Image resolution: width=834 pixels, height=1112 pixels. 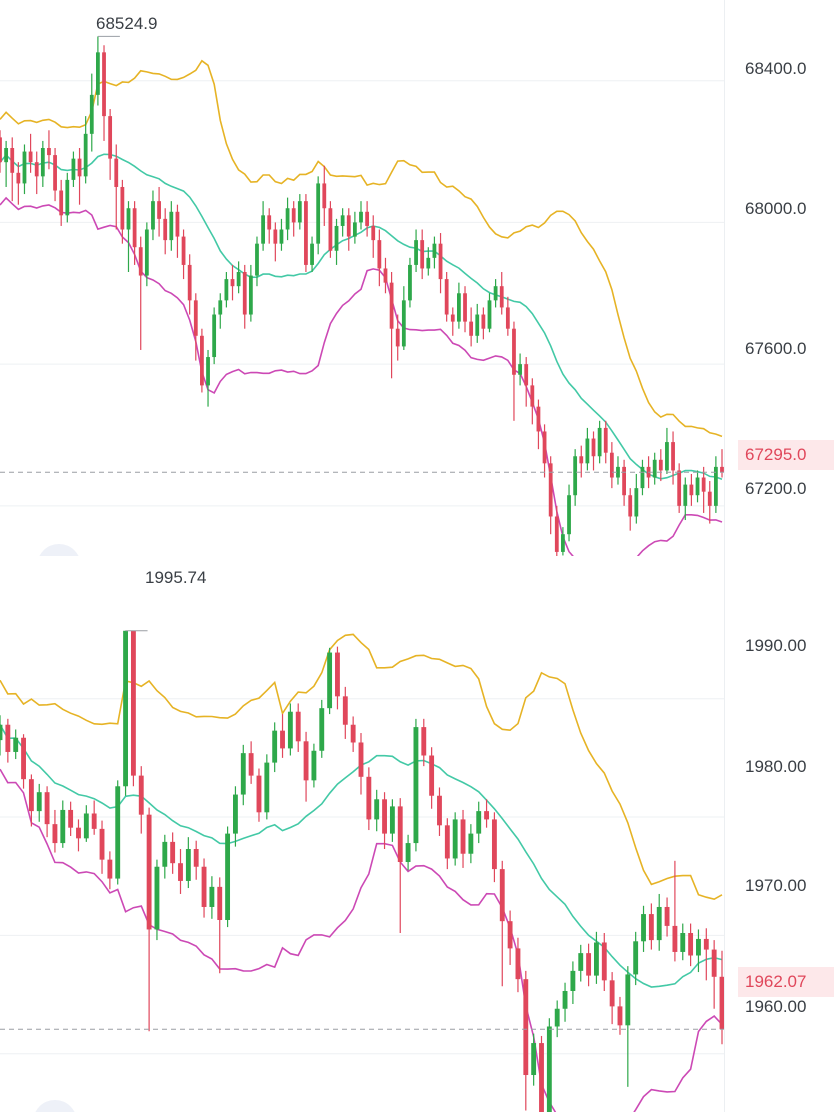 I want to click on y-tick-label: 1960.00, so click(x=776, y=1006).